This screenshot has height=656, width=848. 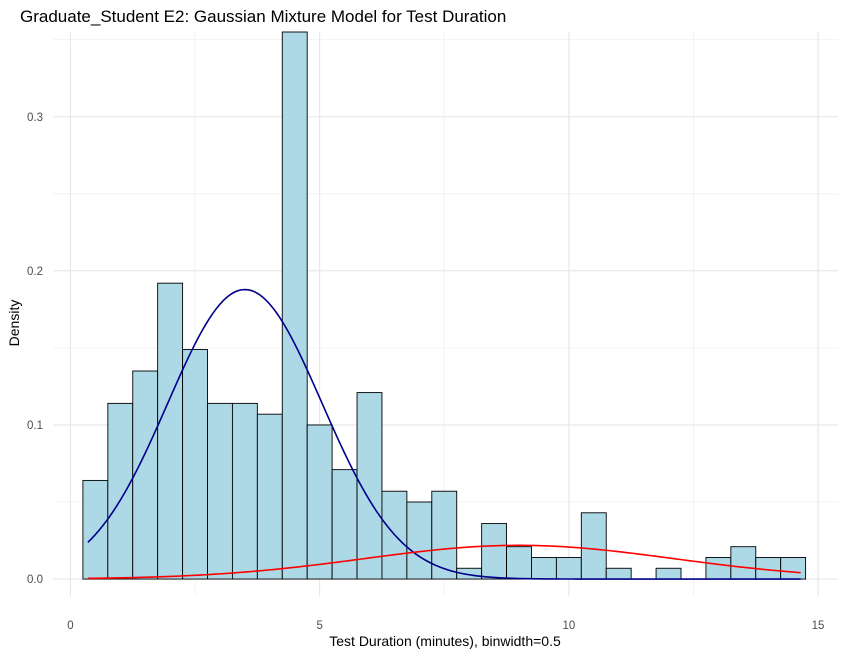 I want to click on y-tick-label: 0.2, so click(x=35, y=272).